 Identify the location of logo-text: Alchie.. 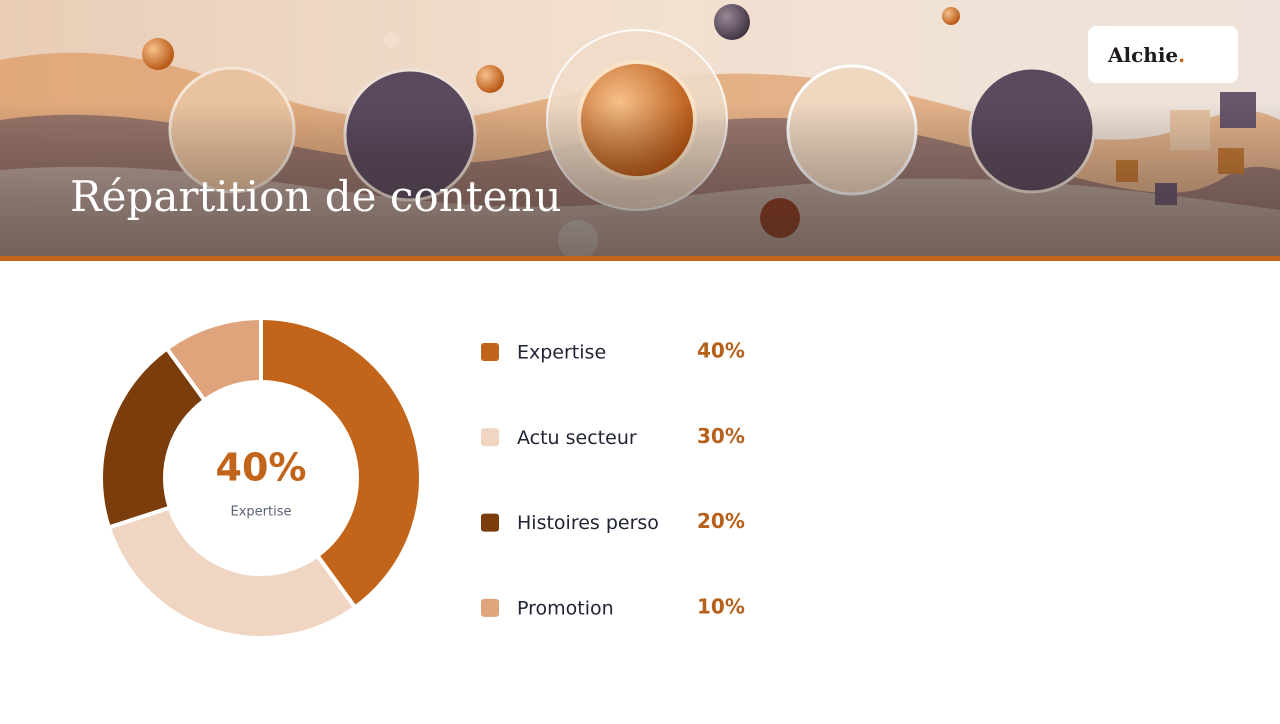
(1146, 55).